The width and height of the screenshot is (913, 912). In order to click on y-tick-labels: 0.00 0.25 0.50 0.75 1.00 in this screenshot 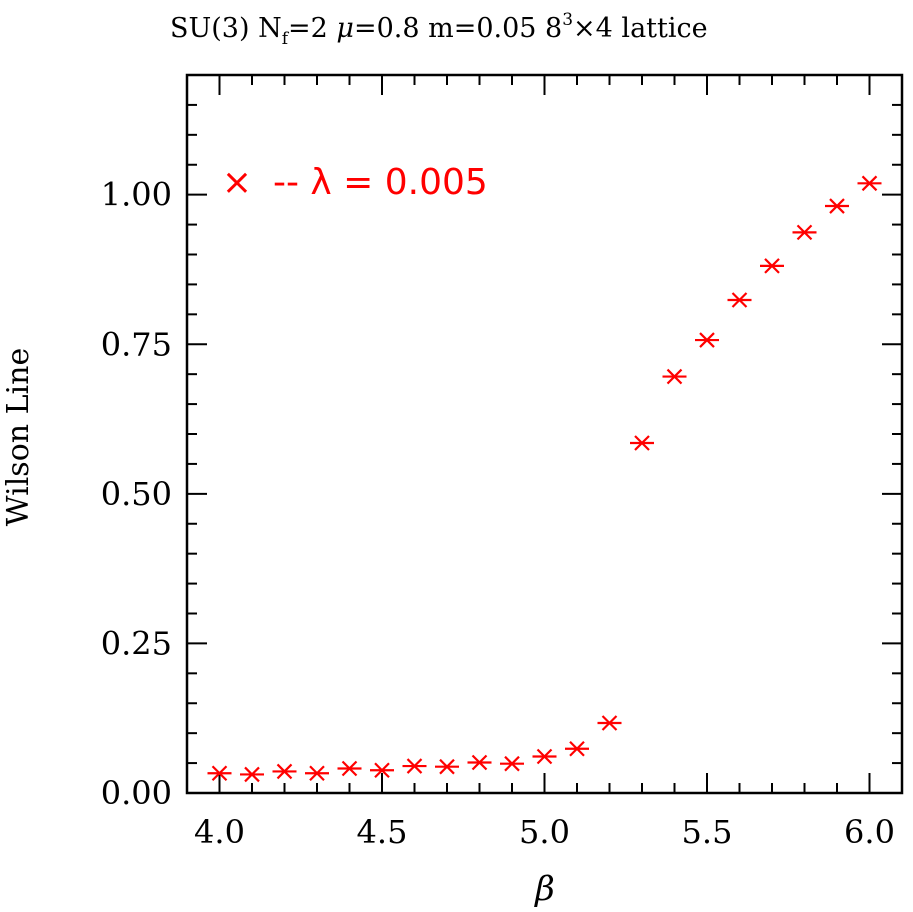, I will do `click(136, 494)`.